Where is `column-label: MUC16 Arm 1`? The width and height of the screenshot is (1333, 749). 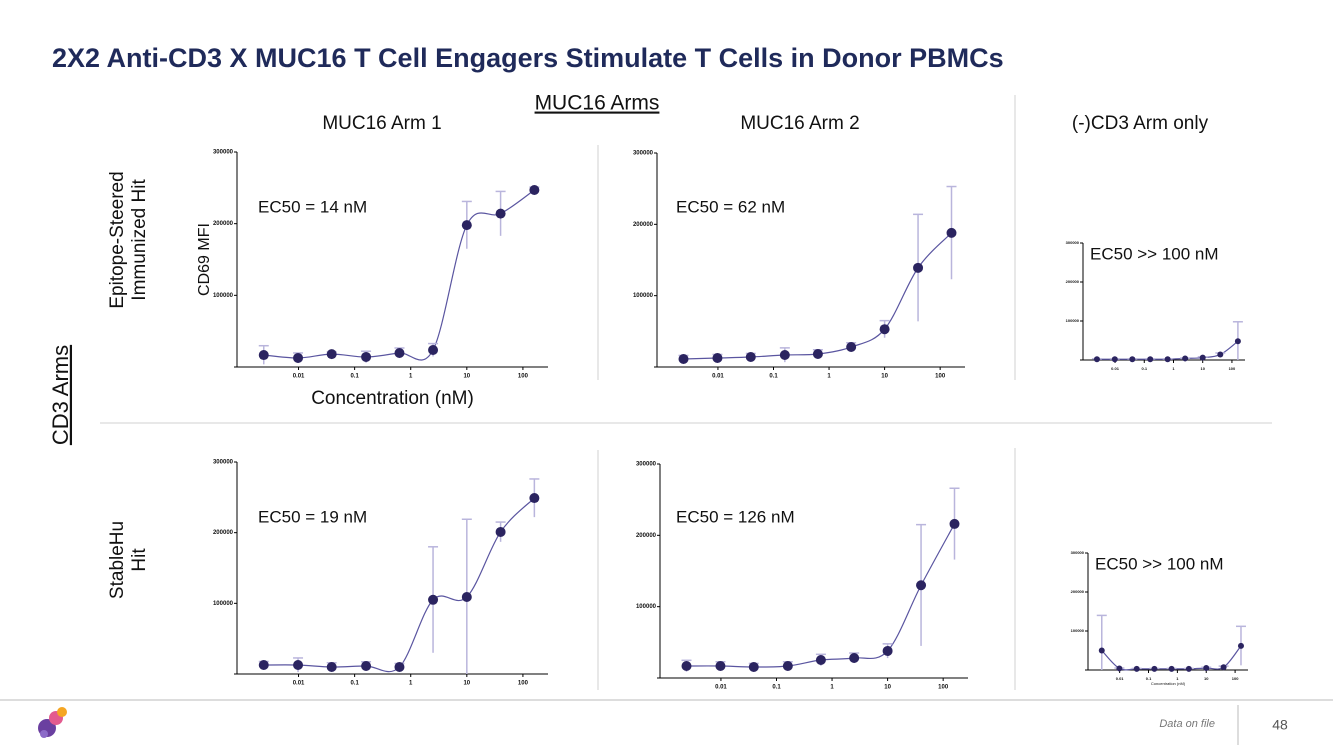
column-label: MUC16 Arm 1 is located at coordinates (381, 123).